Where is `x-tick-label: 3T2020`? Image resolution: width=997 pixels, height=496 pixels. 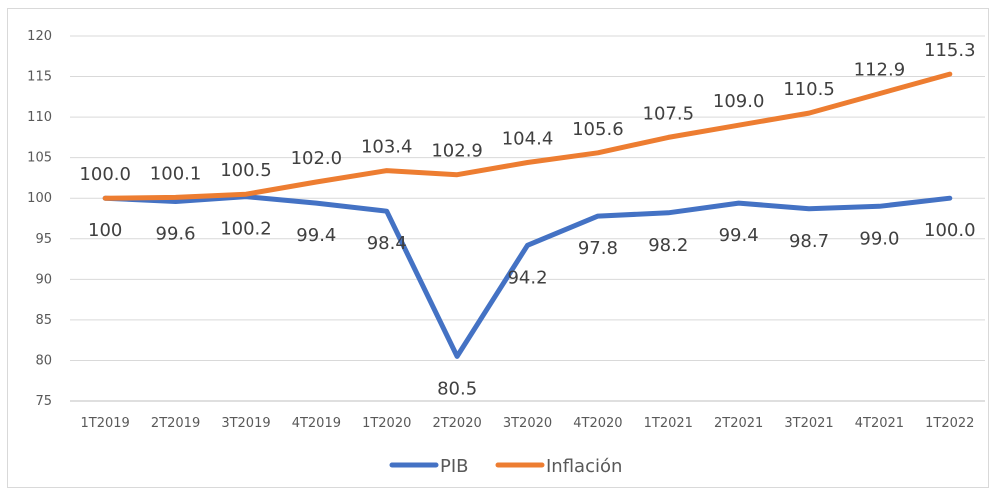 x-tick-label: 3T2020 is located at coordinates (527, 423).